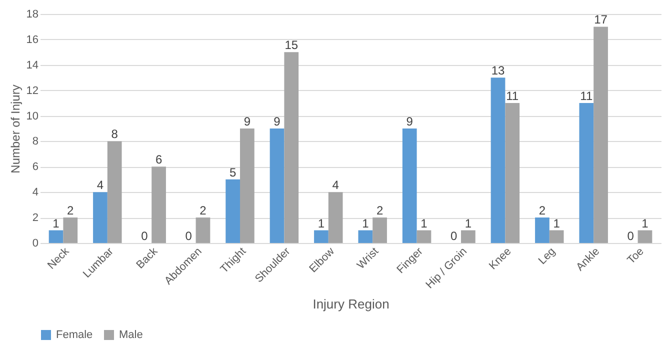  What do you see at coordinates (498, 71) in the screenshot?
I see `data-label: 13` at bounding box center [498, 71].